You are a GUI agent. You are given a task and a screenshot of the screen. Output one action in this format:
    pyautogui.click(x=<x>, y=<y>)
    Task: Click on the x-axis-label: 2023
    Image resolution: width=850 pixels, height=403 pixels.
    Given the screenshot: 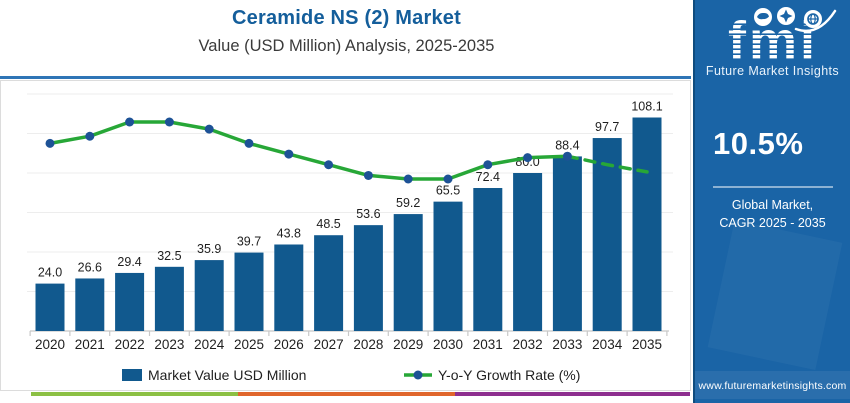 What is the action you would take?
    pyautogui.click(x=169, y=344)
    